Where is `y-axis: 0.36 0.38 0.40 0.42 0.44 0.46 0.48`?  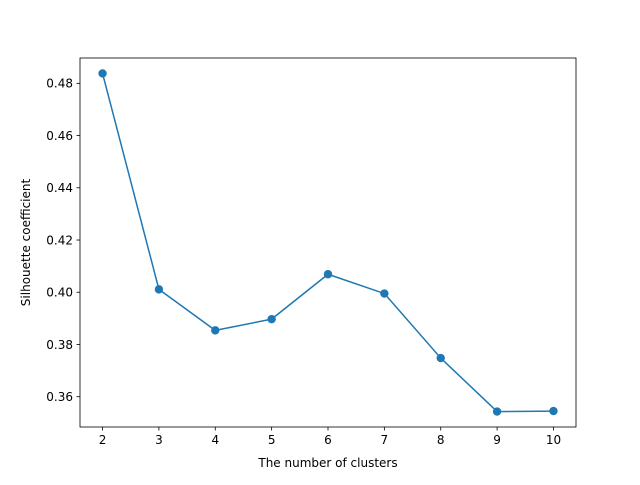 y-axis: 0.36 0.38 0.40 0.42 0.44 0.46 0.48 is located at coordinates (63, 240).